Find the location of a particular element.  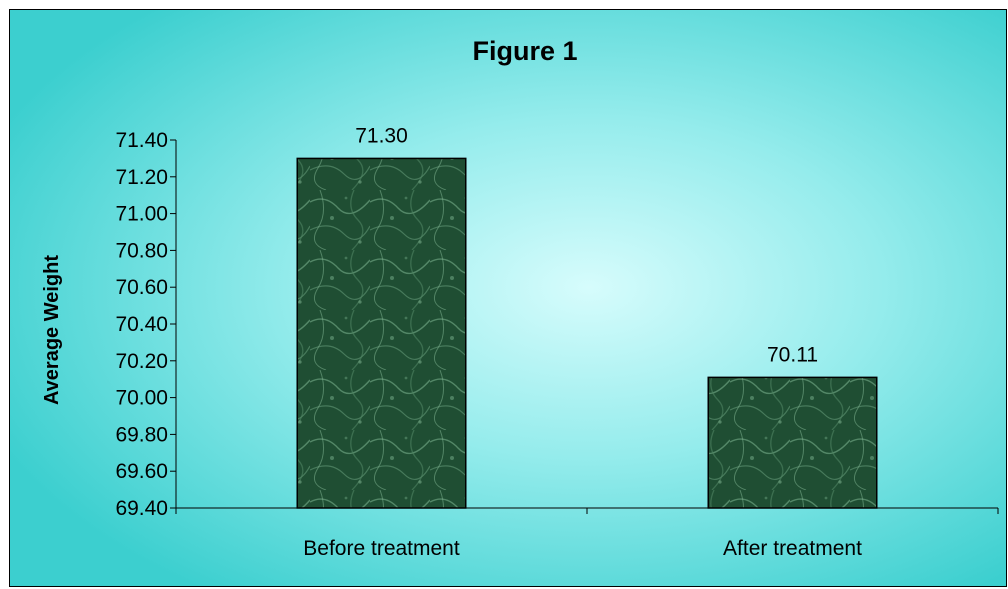

data-label: 71.30 is located at coordinates (381, 135).